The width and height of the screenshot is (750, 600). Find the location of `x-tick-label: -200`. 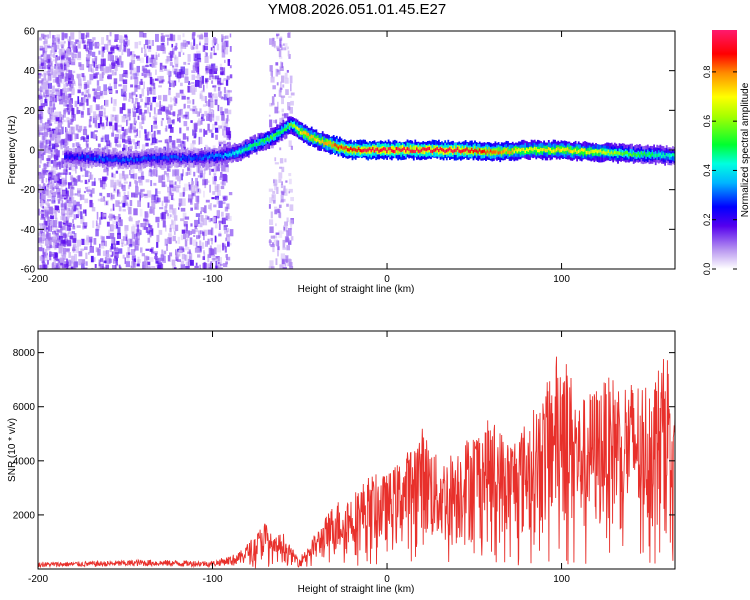

x-tick-label: -200 is located at coordinates (38, 279).